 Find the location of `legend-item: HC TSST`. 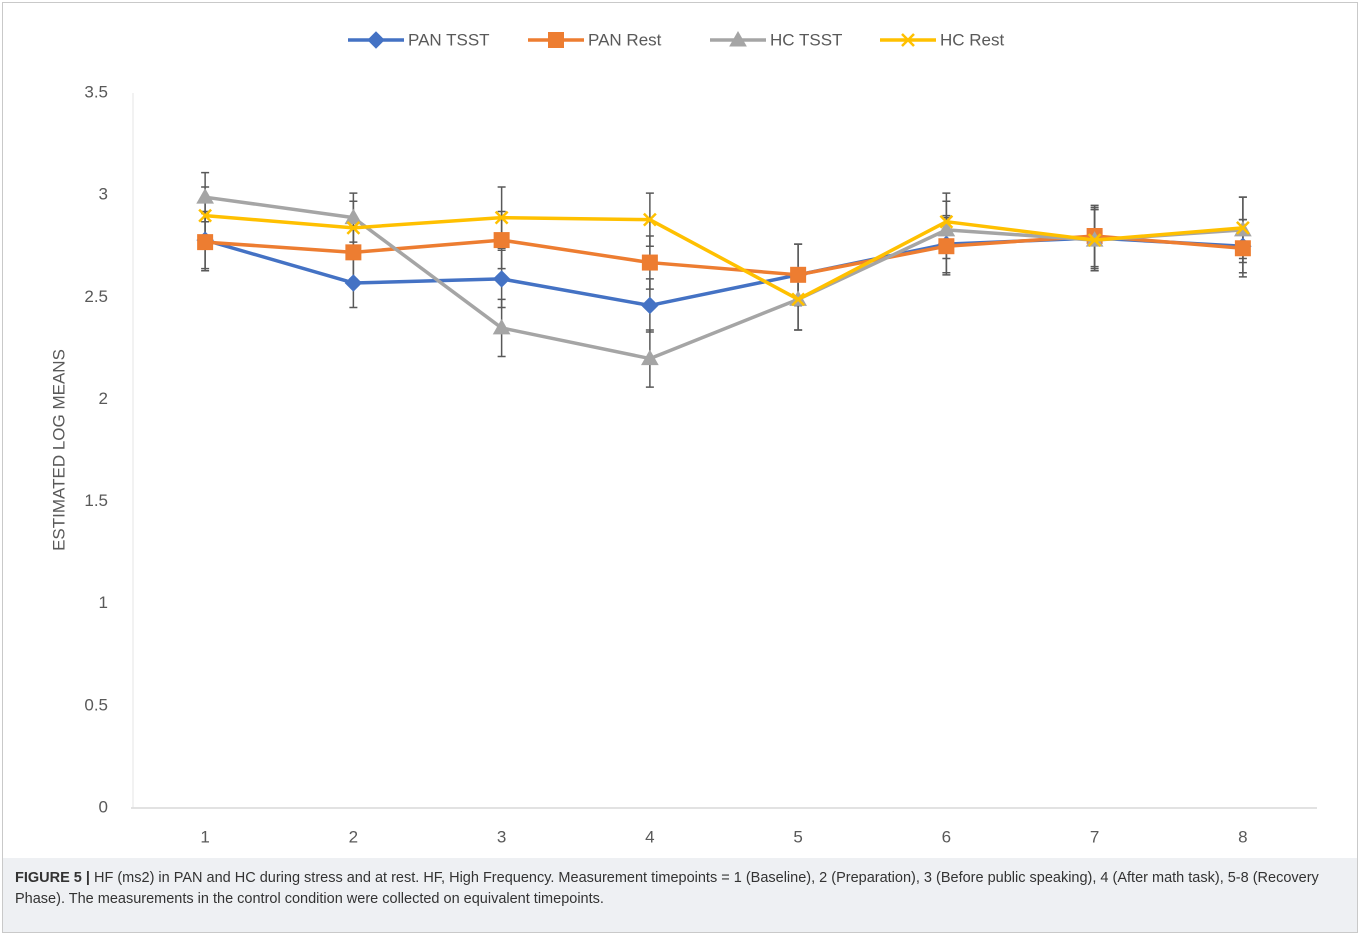

legend-item: HC TSST is located at coordinates (776, 39).